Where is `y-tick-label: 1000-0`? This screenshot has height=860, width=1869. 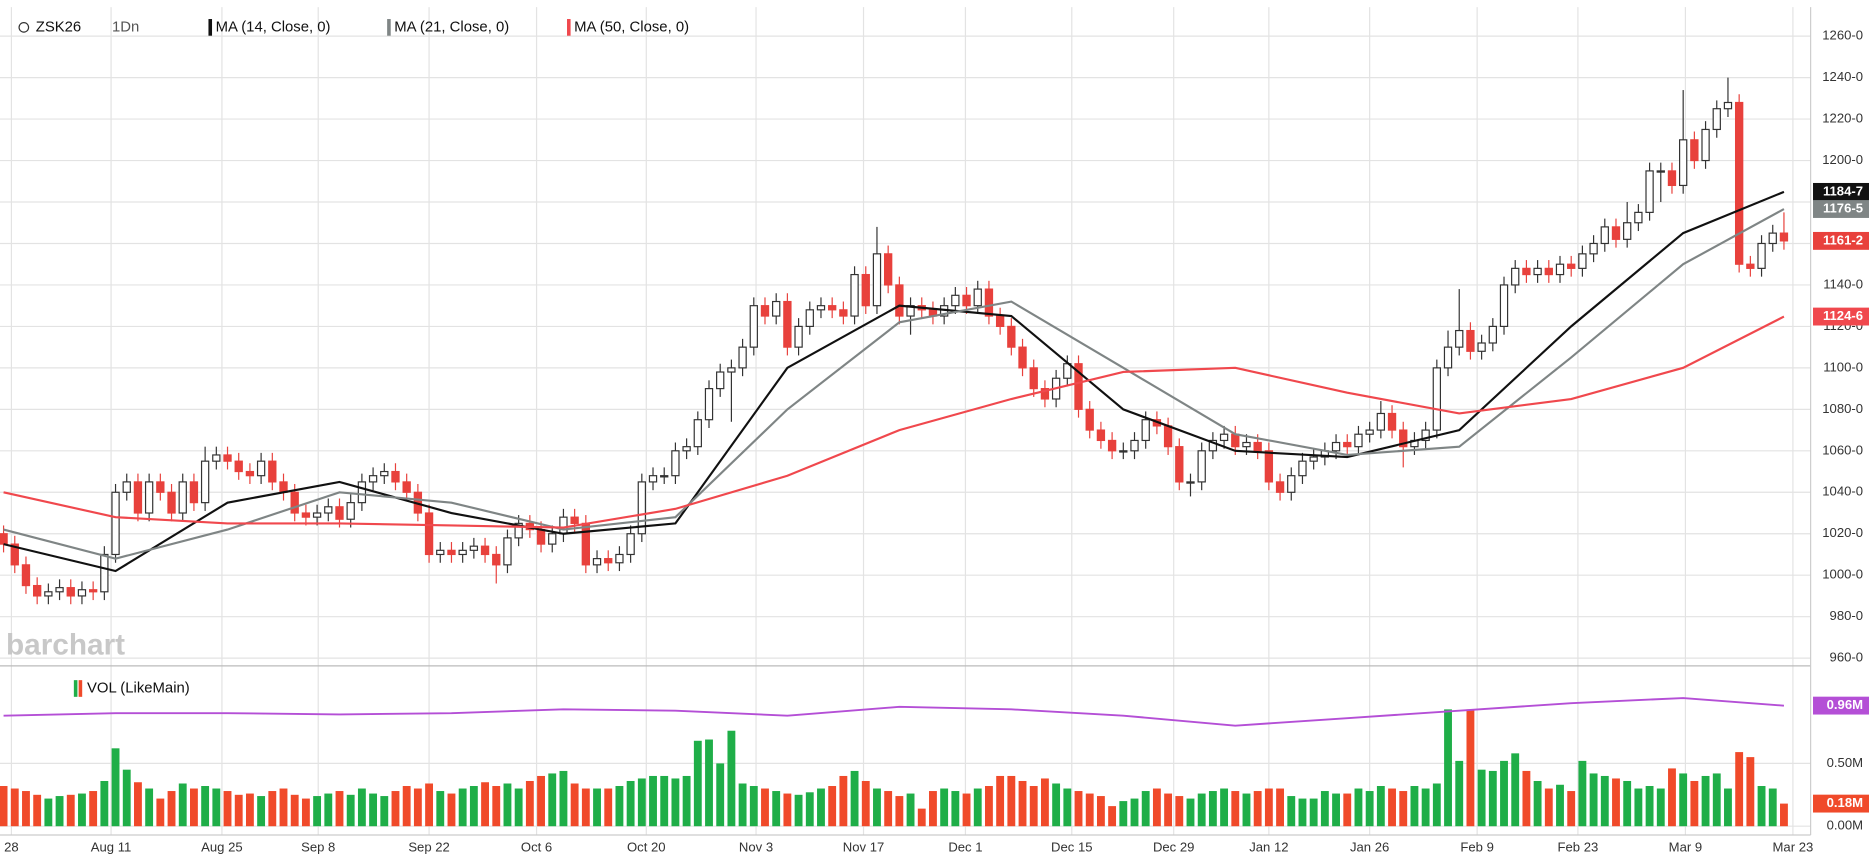
y-tick-label: 1000-0 is located at coordinates (1842, 574).